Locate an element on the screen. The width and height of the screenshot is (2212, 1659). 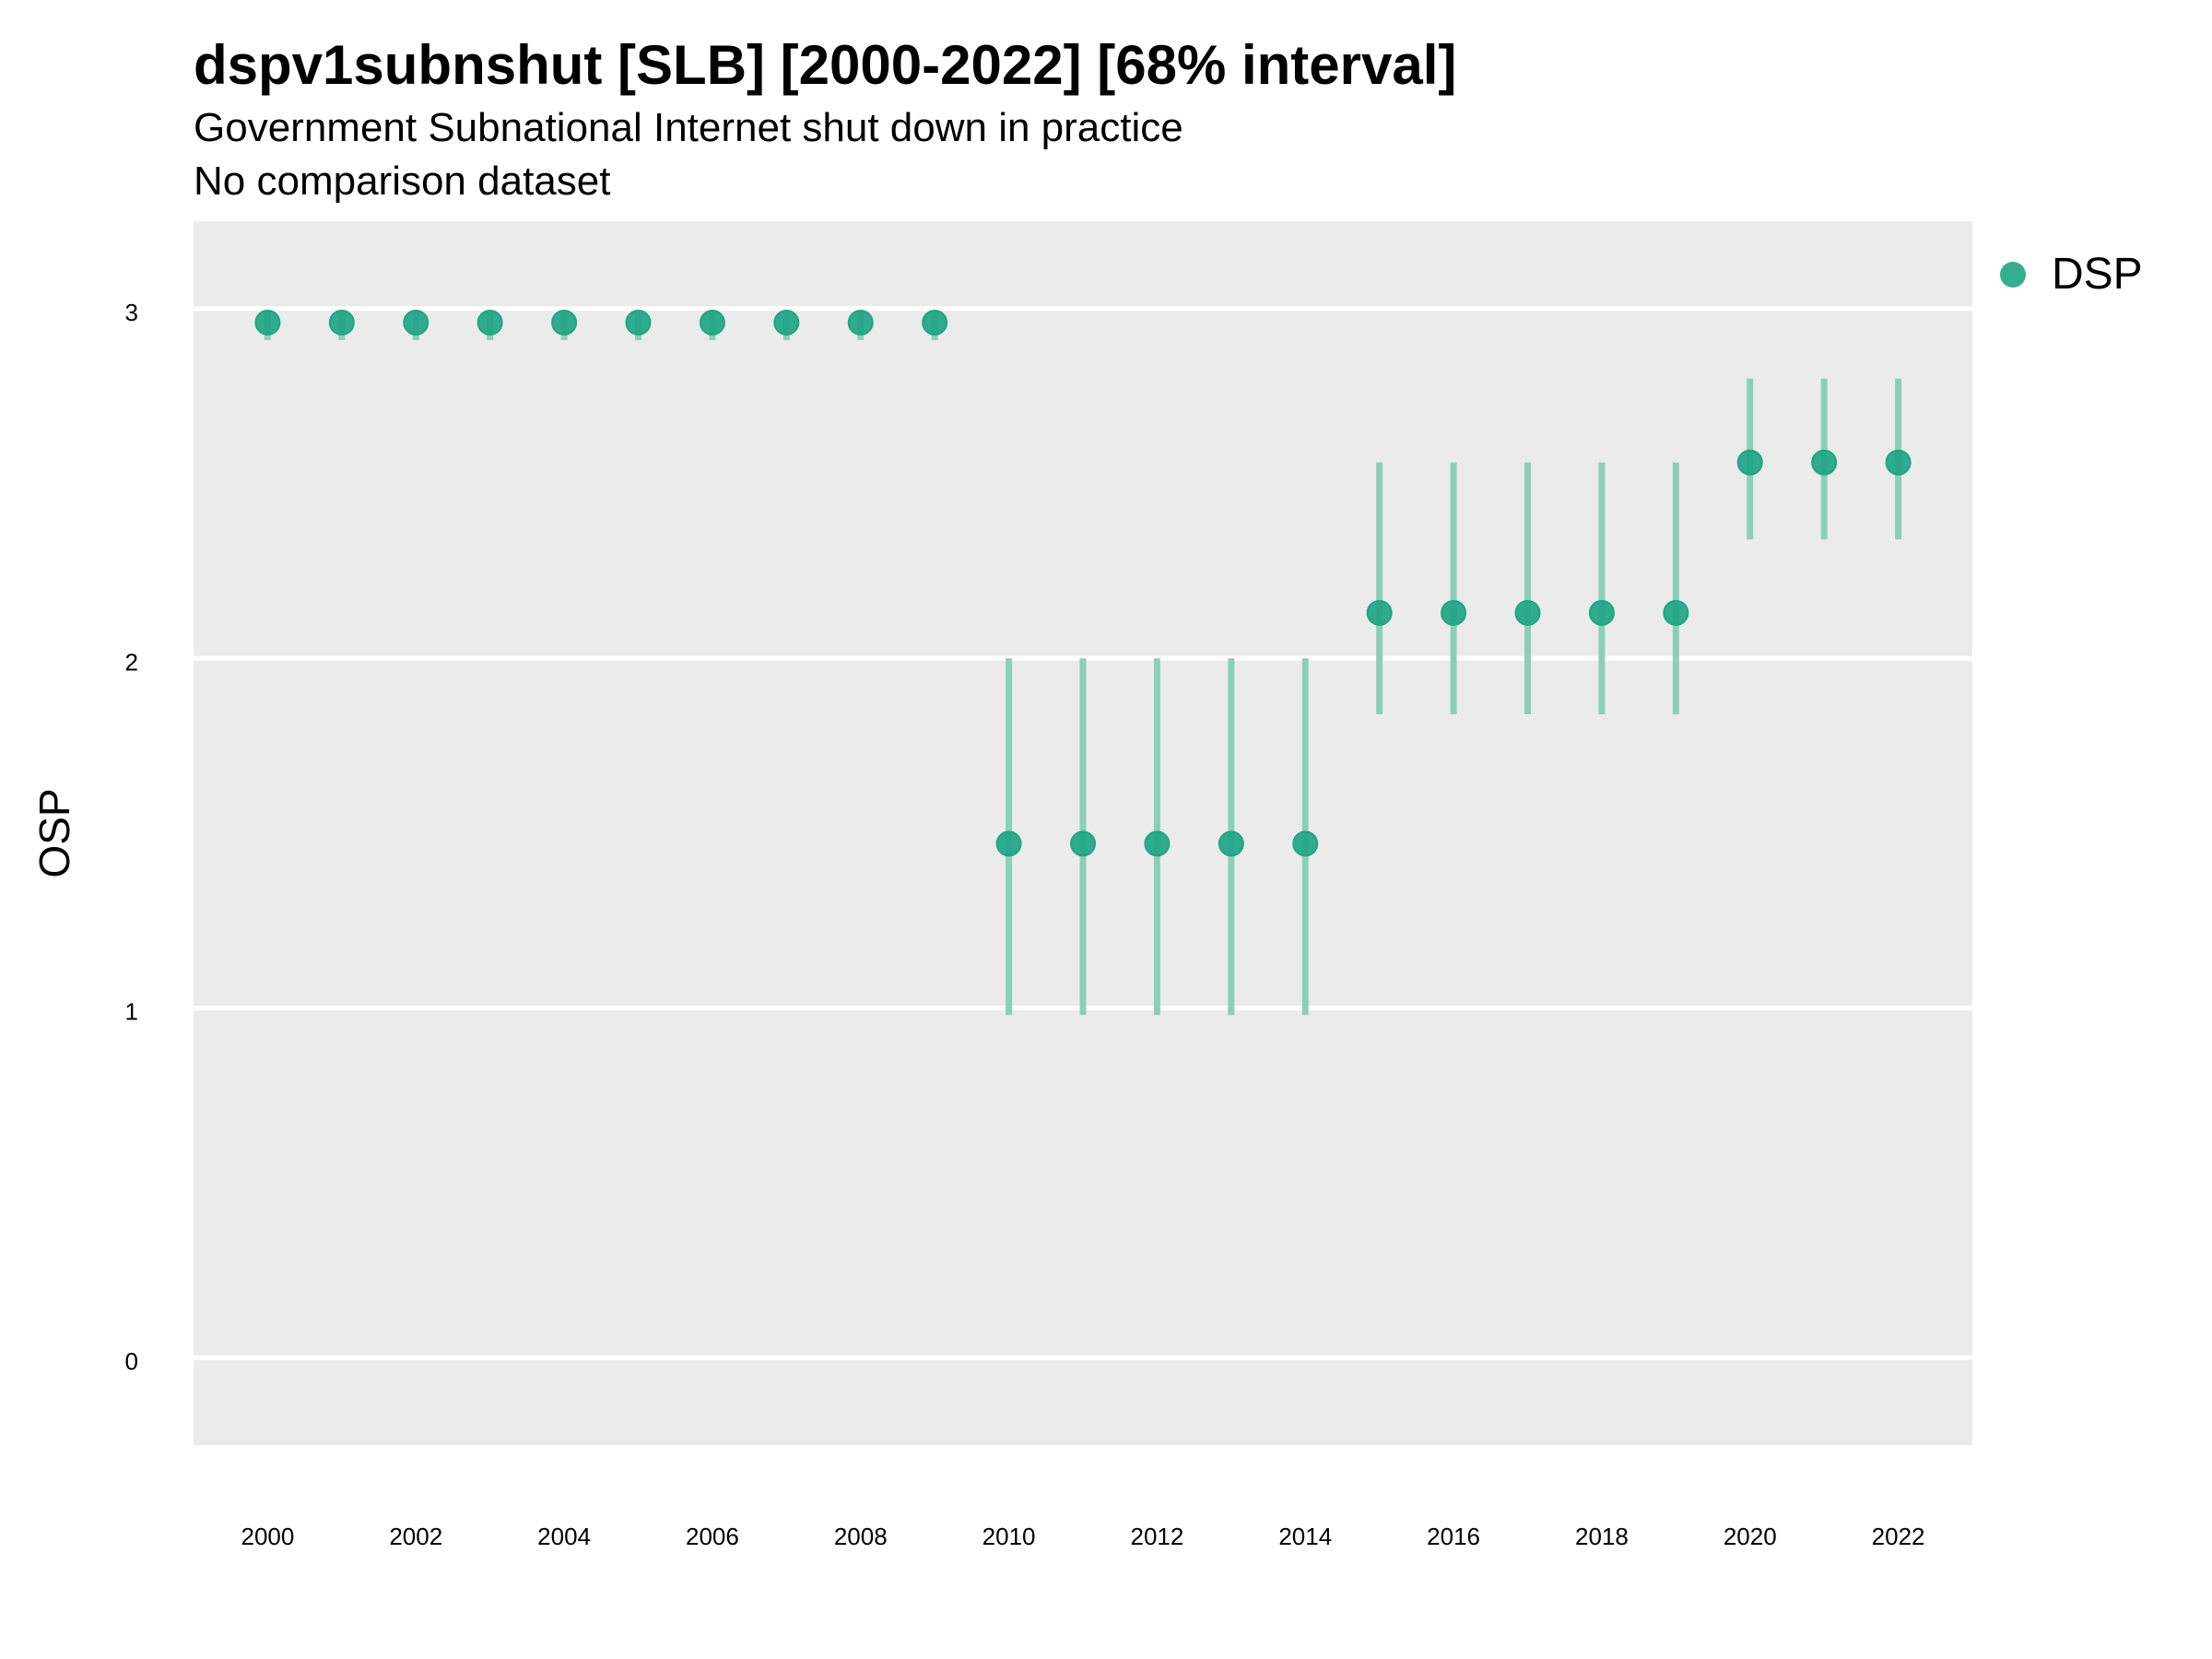
point-2007 is located at coordinates (786, 323).